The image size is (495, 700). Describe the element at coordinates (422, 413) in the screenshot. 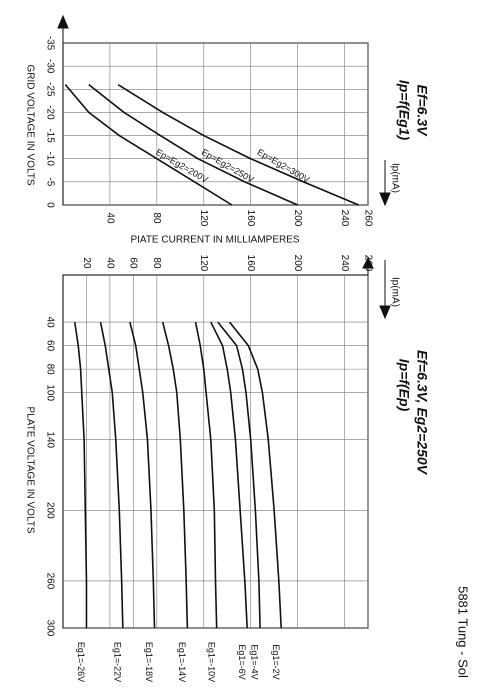

I see `annotation: Ef=6.3V, Eg2=250V` at that location.